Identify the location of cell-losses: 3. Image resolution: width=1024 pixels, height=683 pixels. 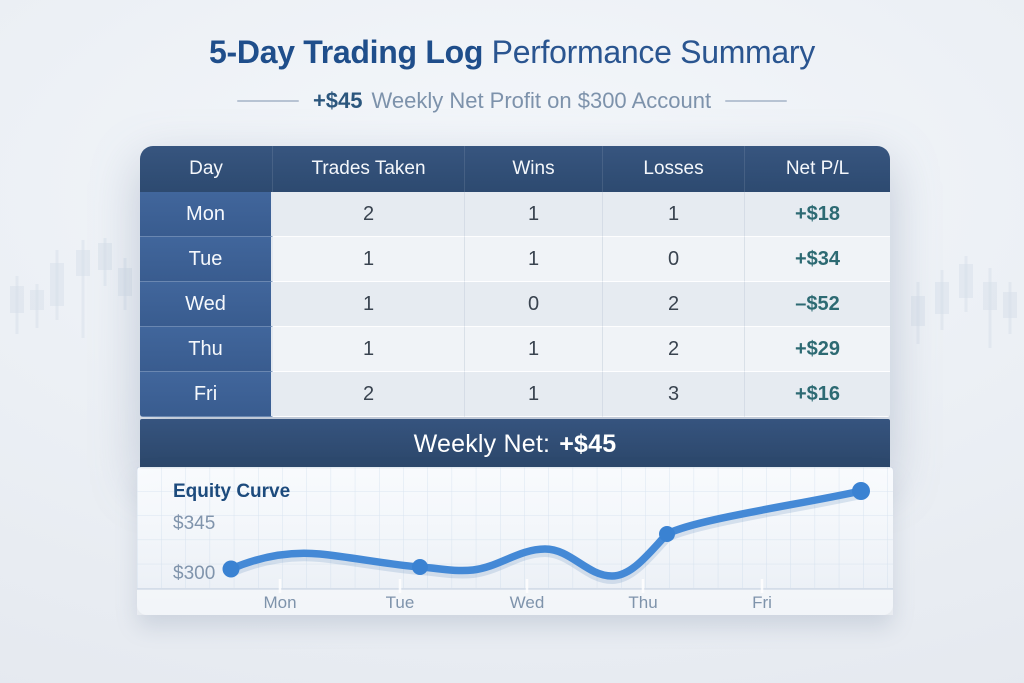
(674, 394).